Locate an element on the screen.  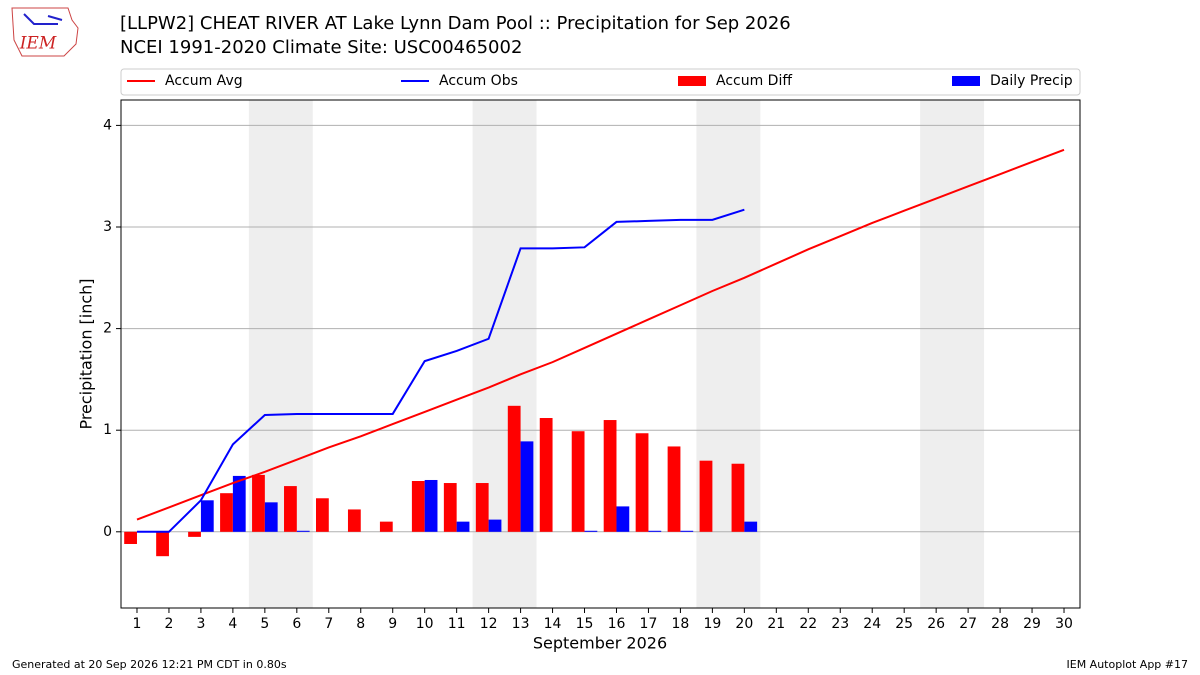
legend-label: Accum Avg is located at coordinates (204, 81).